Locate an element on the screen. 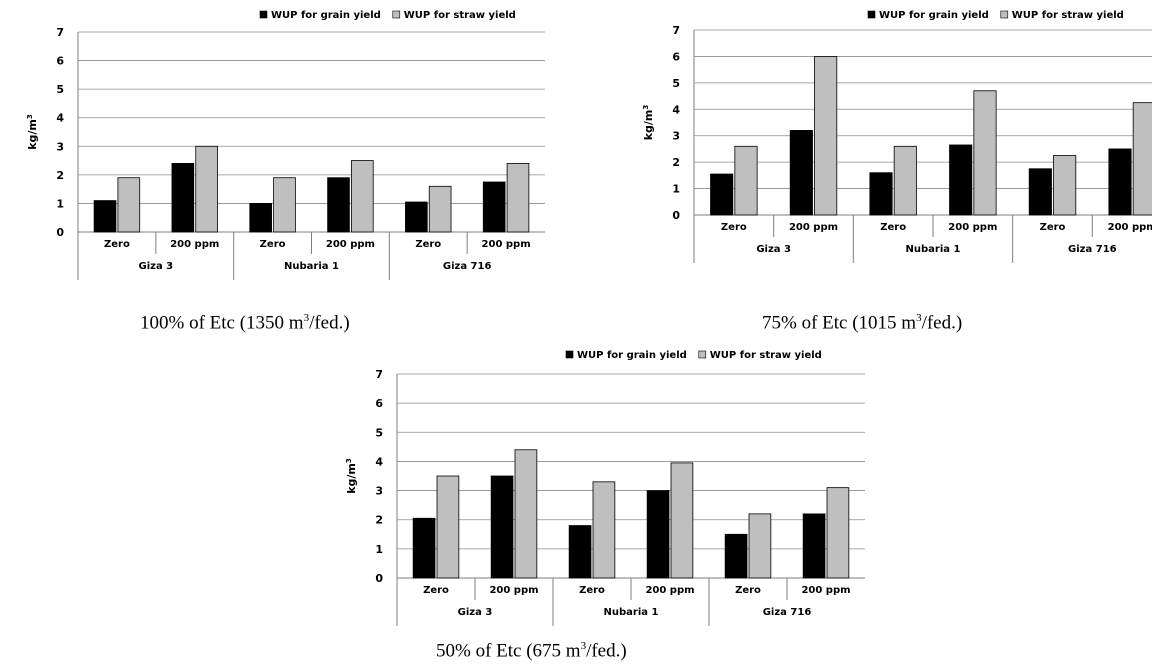 The image size is (1152, 668). chart-caption-etc-100: 100% of Etc (1350 m3/fed.) is located at coordinates (245, 323).